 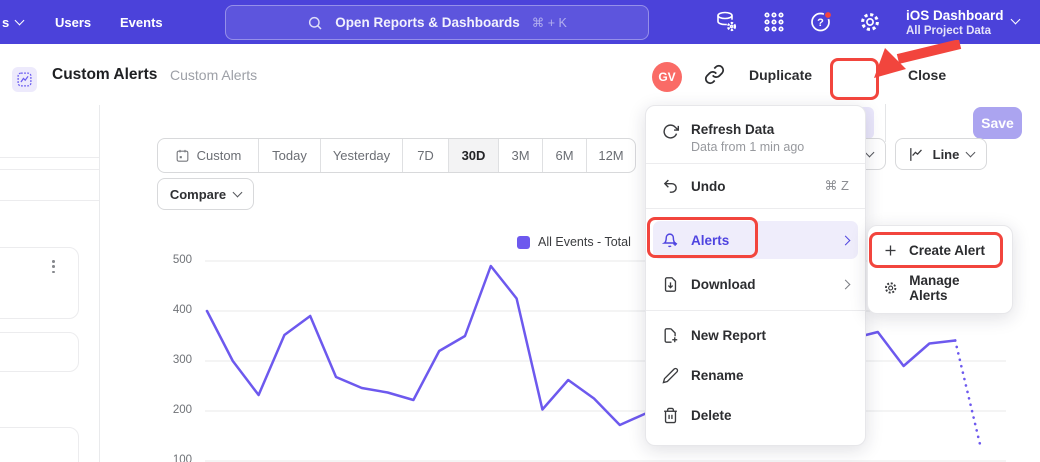 What do you see at coordinates (290, 155) in the screenshot?
I see `date-range-today: Today` at bounding box center [290, 155].